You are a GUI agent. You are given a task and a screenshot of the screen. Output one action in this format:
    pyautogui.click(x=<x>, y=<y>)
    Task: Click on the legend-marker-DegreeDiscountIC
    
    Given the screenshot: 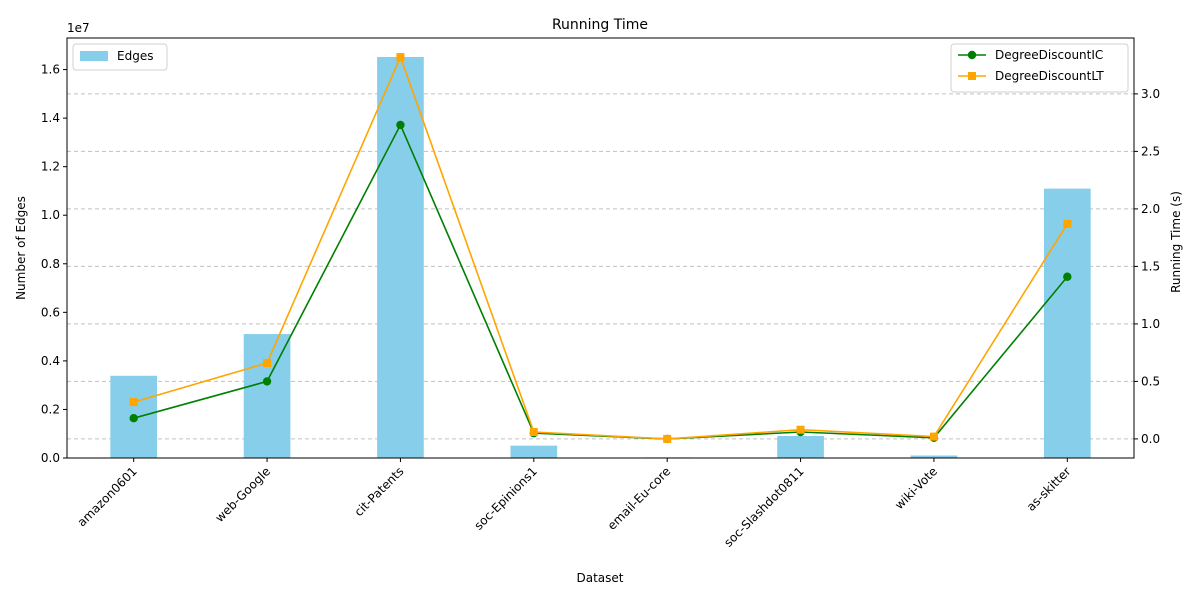 What is the action you would take?
    pyautogui.click(x=972, y=55)
    